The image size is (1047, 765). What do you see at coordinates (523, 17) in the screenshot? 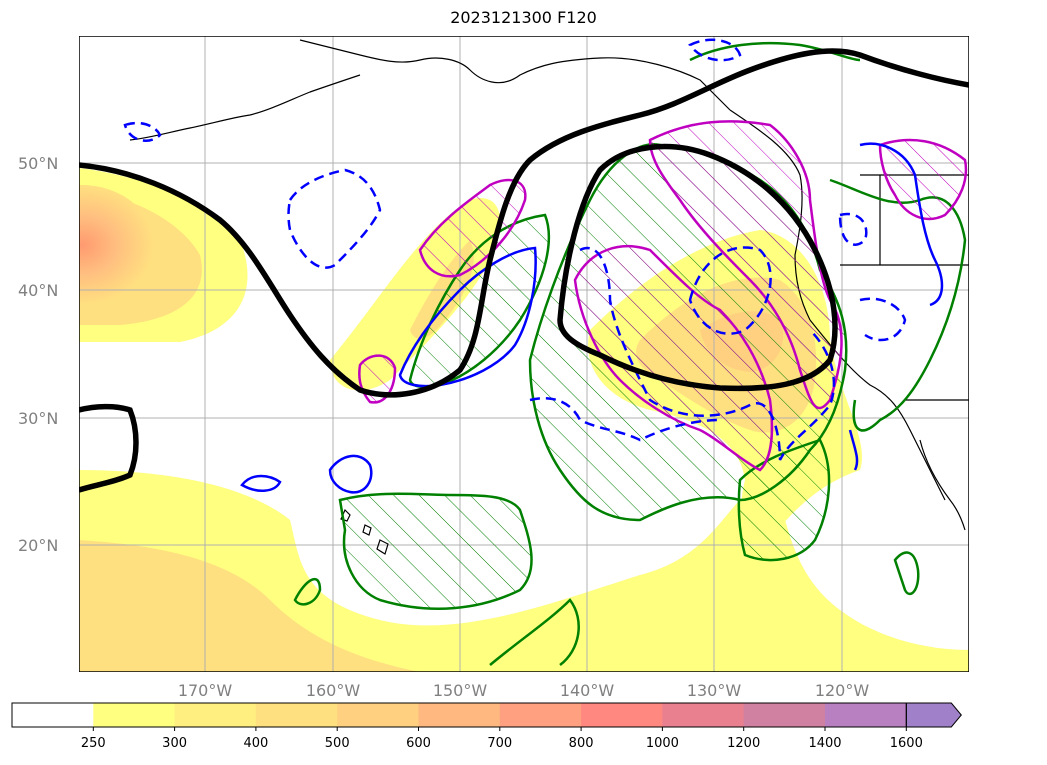
I see `map-title: 2023121300 F120` at bounding box center [523, 17].